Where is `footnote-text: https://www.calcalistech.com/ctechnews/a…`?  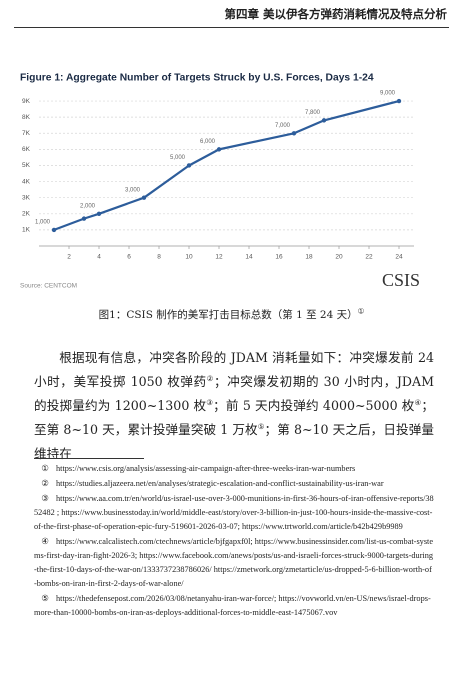 footnote-text: https://www.calcalistech.com/ctechnews/a… is located at coordinates (234, 562).